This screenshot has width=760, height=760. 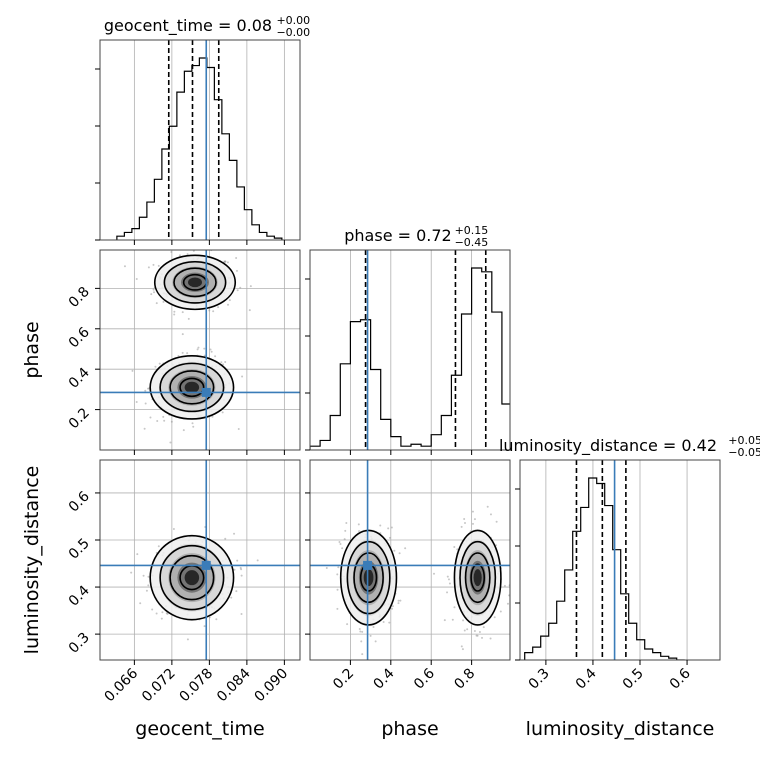 I want to click on y-tick-label: 0.8, so click(x=79, y=297).